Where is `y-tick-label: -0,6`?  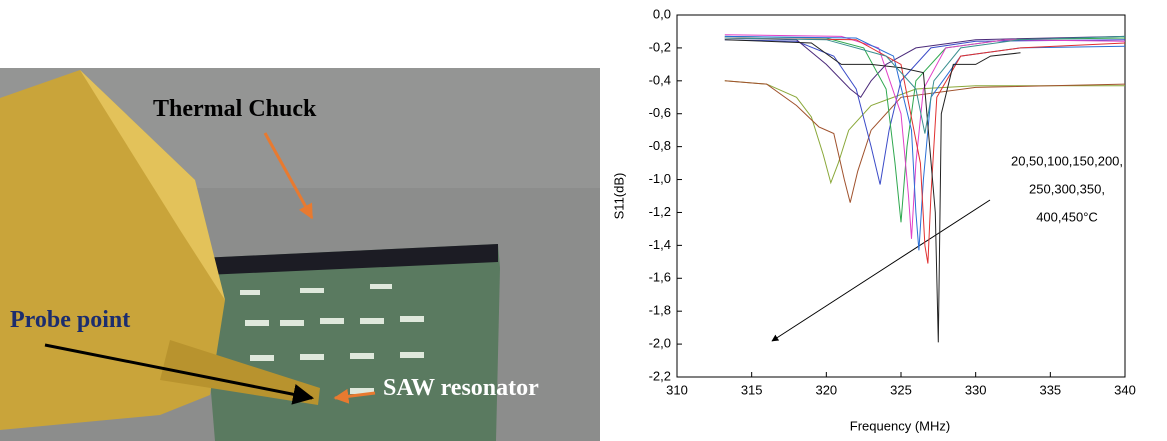
y-tick-label: -0,6 is located at coordinates (660, 112).